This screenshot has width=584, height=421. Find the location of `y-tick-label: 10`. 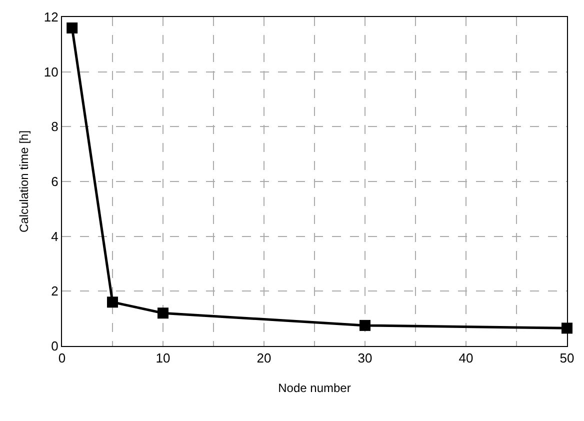

y-tick-label: 10 is located at coordinates (51, 72).